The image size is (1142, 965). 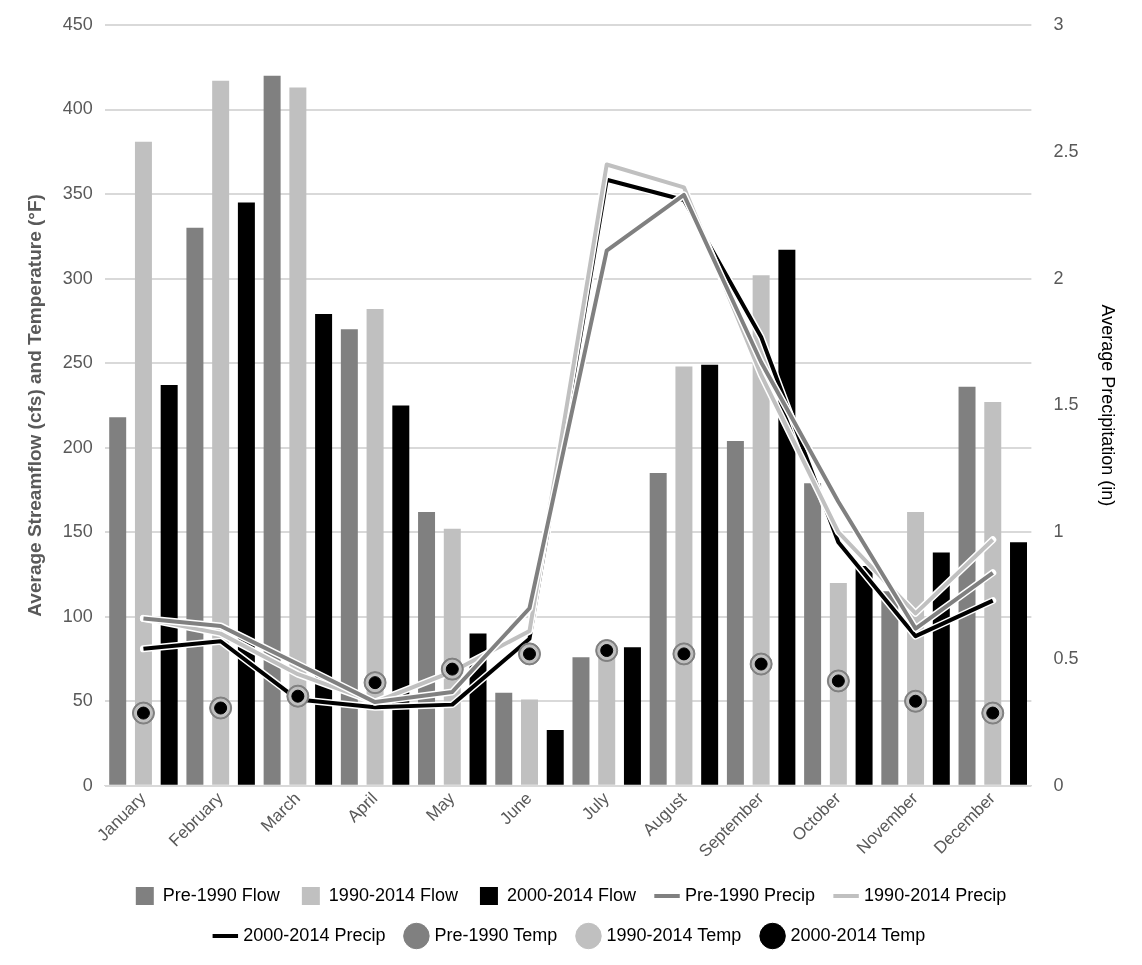 I want to click on y-tick-label: 200, so click(x=77, y=446).